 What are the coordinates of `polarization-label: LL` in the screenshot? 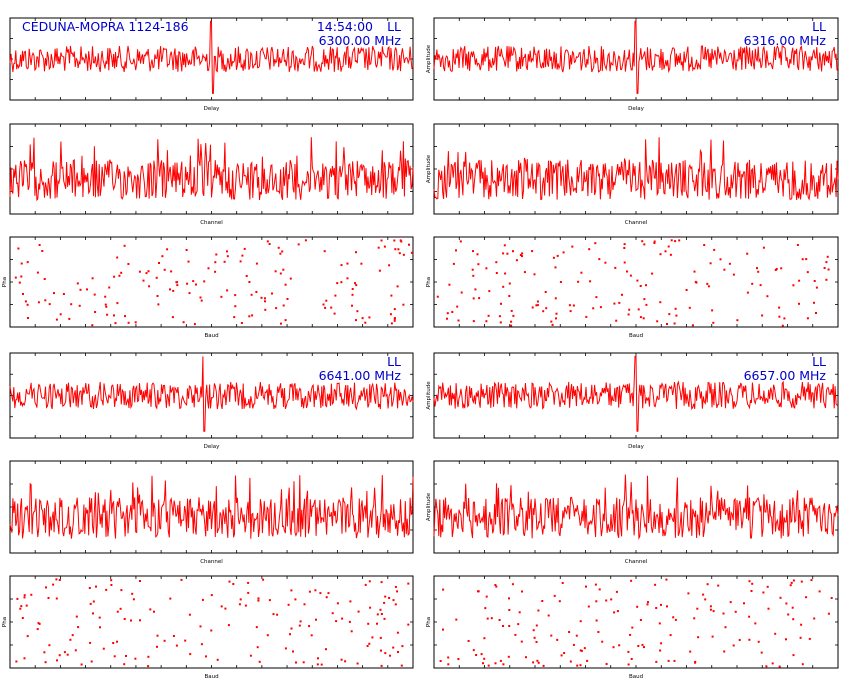 It's located at (394, 361).